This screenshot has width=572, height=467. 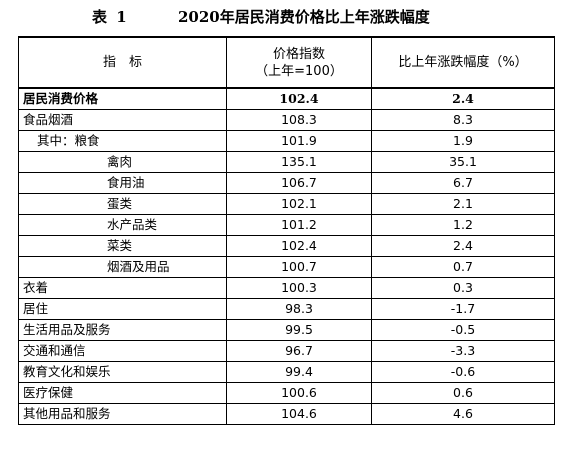 I want to click on row-change: 4.6, so click(x=463, y=414).